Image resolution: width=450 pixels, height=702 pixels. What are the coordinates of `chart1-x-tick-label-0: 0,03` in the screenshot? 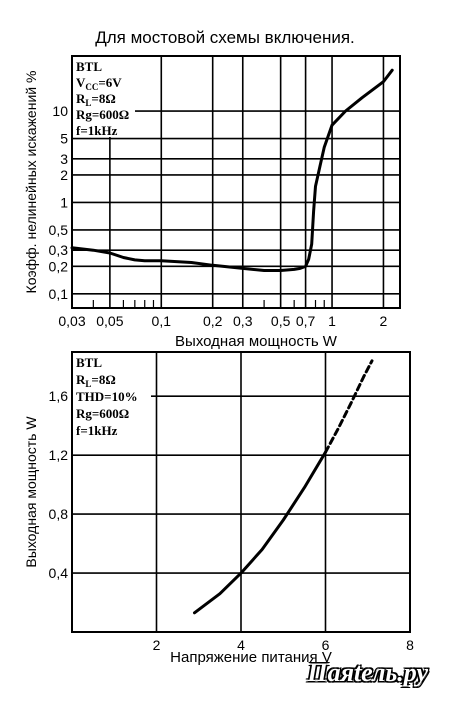 It's located at (71, 321).